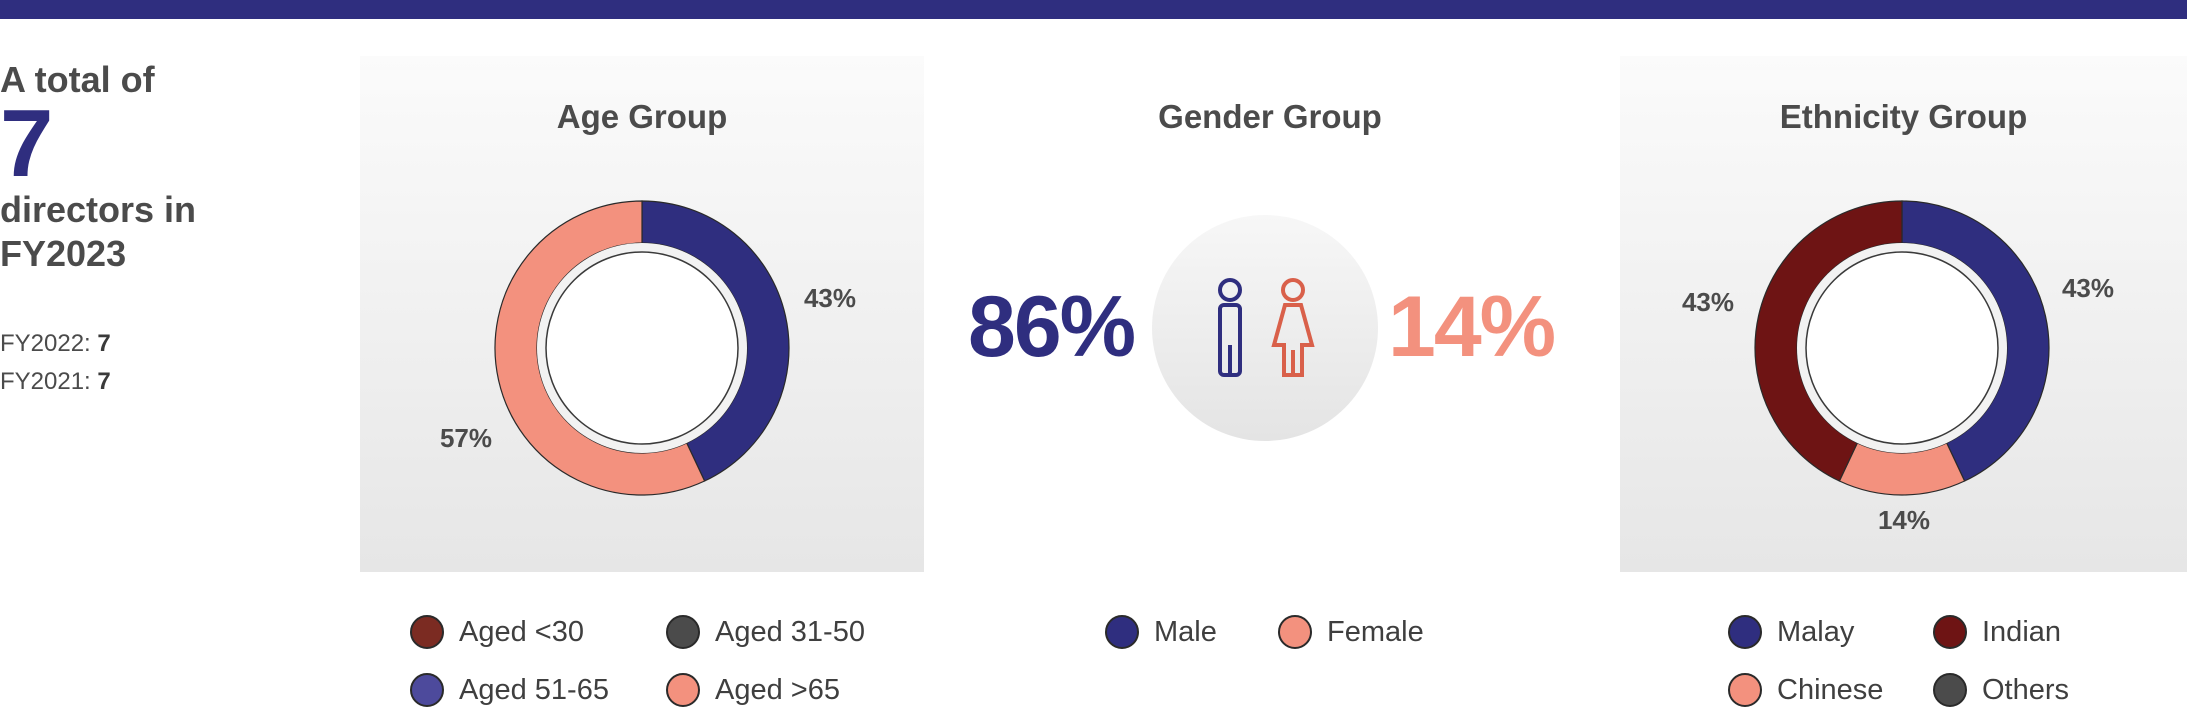 The height and width of the screenshot is (710, 2187). Describe the element at coordinates (777, 689) in the screenshot. I see `legend-label-aged-65: Aged >65` at that location.